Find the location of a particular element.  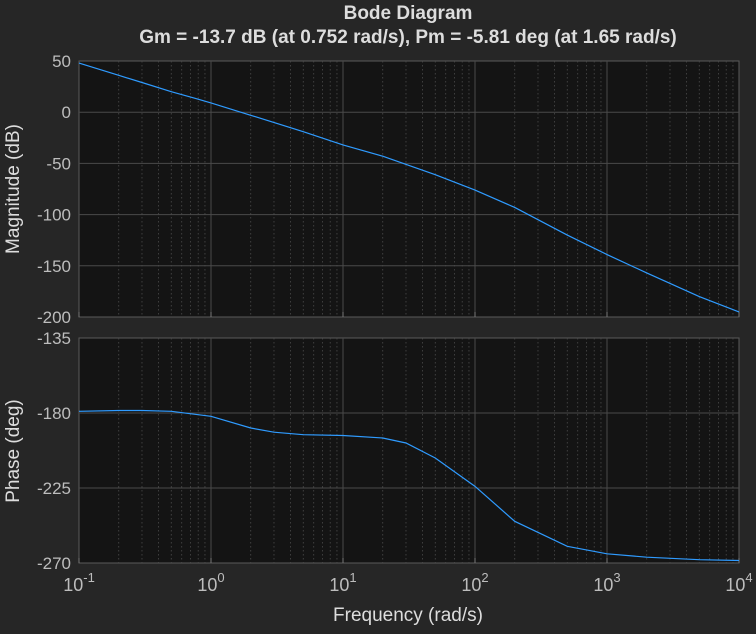

x-tick-label: 10⁻¹ is located at coordinates (79, 582).